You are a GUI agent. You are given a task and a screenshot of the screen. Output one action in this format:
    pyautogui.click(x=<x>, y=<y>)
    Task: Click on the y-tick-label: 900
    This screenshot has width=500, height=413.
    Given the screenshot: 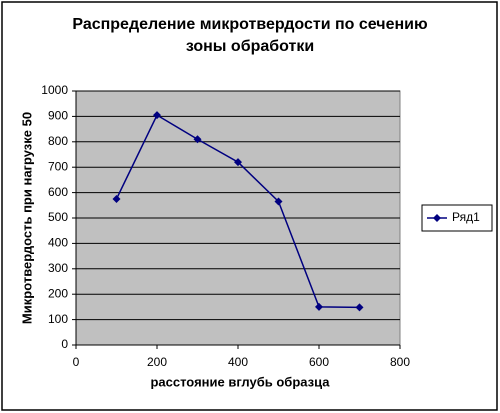 What is the action you would take?
    pyautogui.click(x=58, y=116)
    